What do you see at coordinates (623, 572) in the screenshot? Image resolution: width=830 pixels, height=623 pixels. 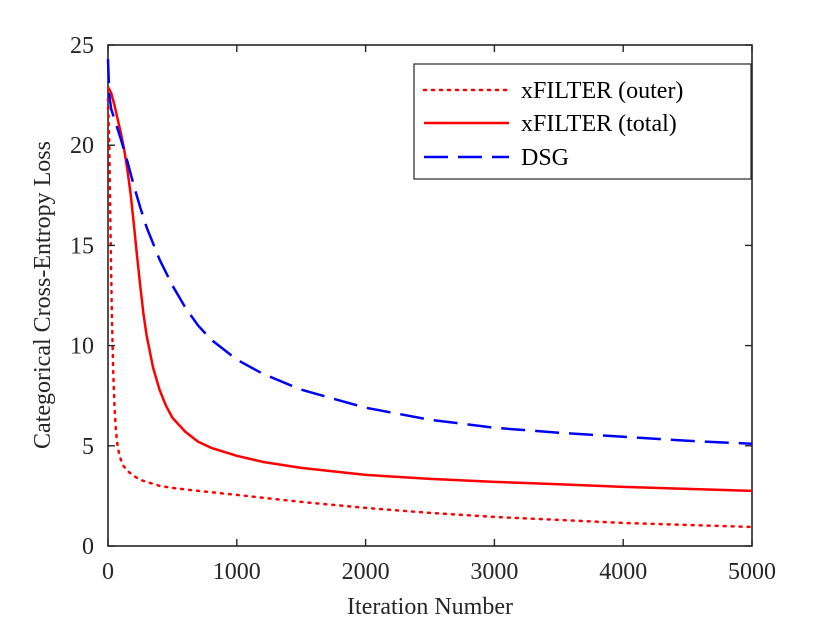 I see `x-tick-label: 4000` at bounding box center [623, 572].